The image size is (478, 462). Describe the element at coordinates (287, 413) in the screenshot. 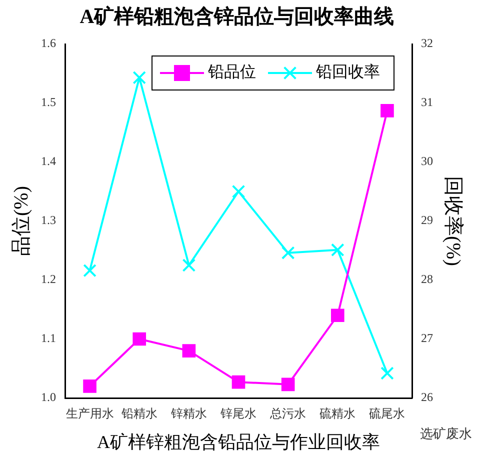

I see `x-tick-label: 总污水` at that location.